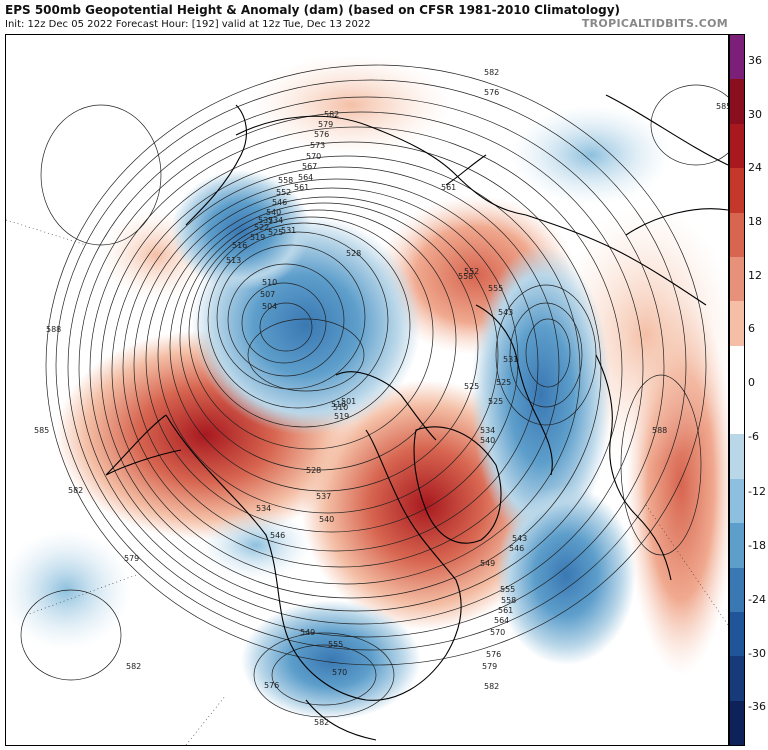 Image resolution: width=768 pixels, height=750 pixels. Describe the element at coordinates (285, 180) in the screenshot. I see `contour-label: 558` at that location.